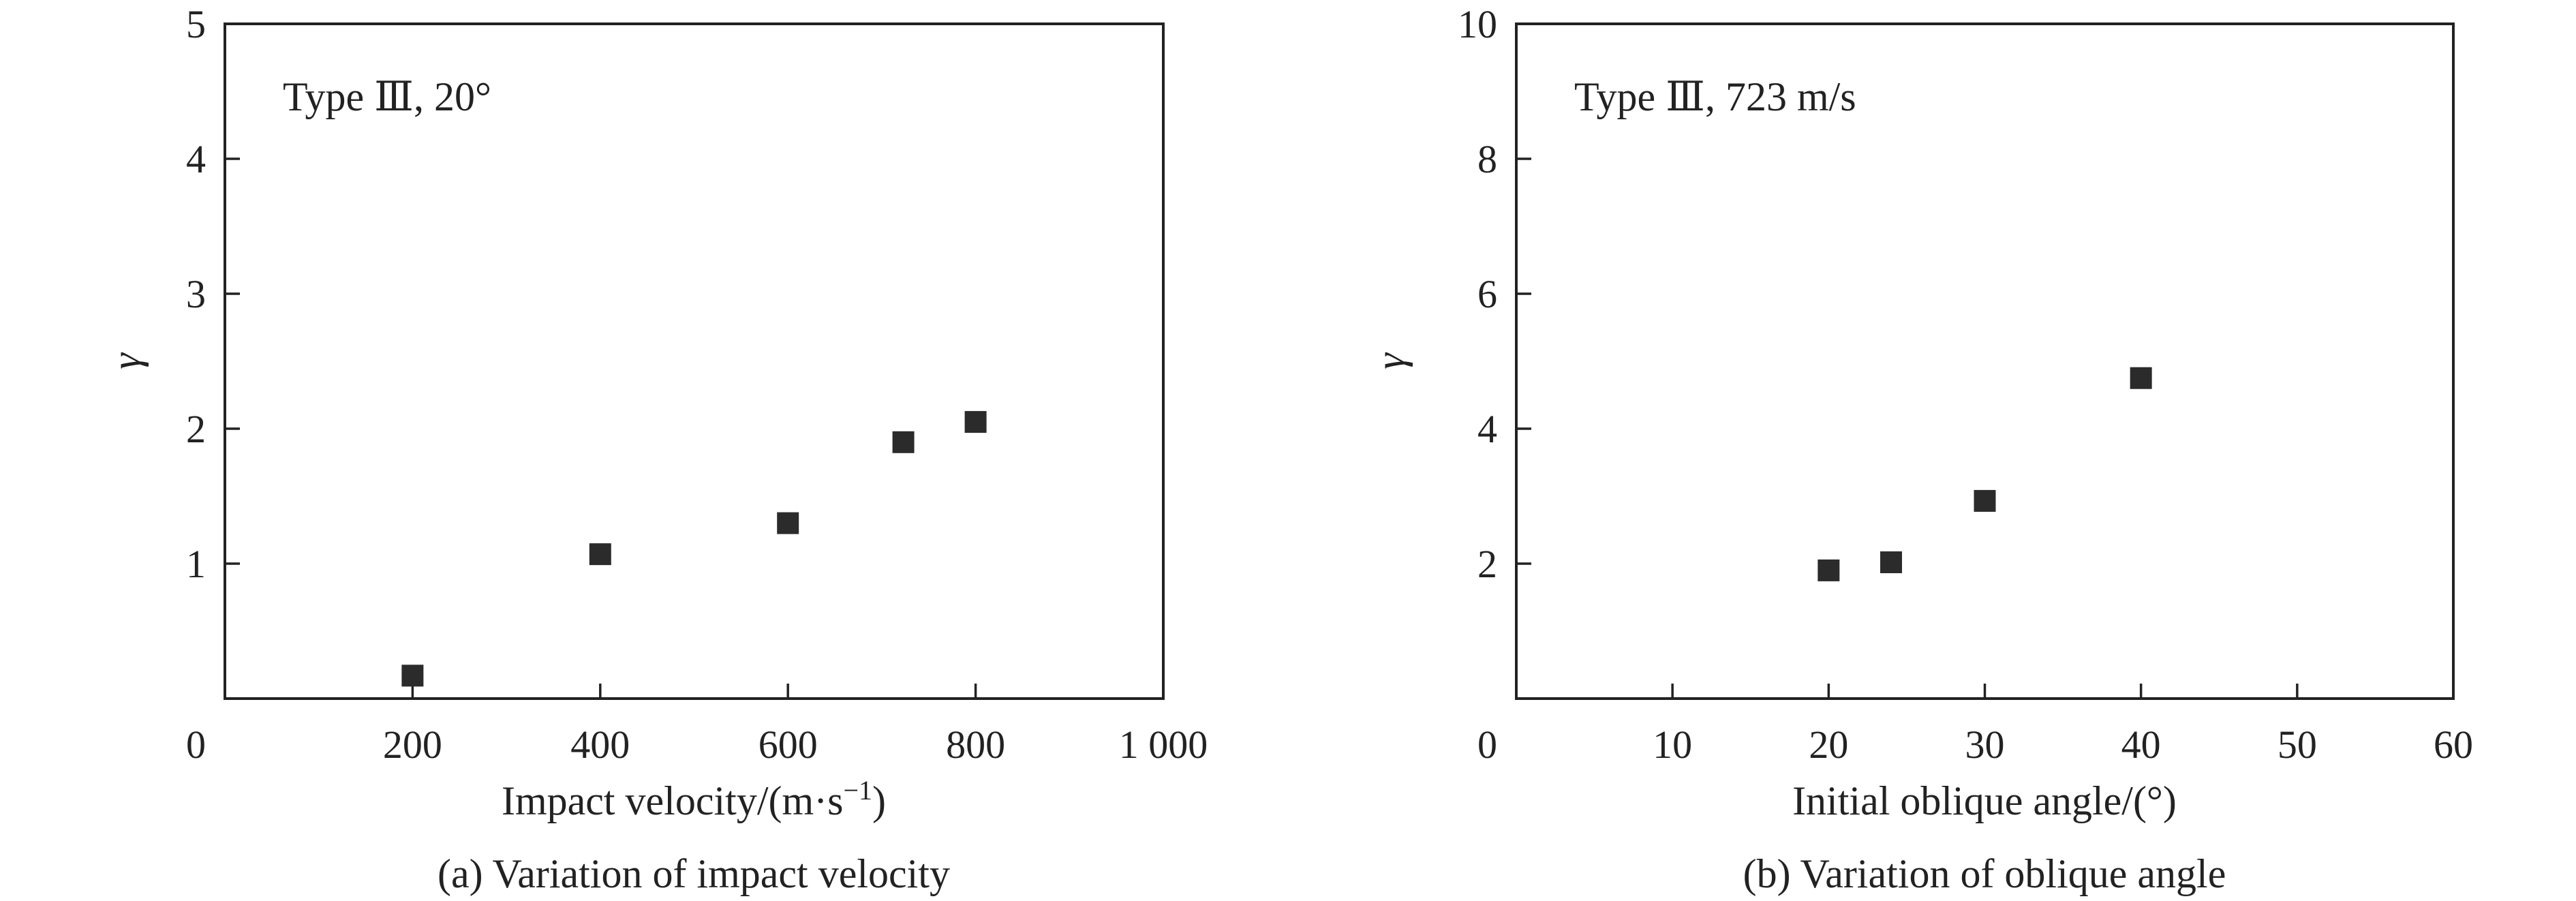 The image size is (2576, 901). What do you see at coordinates (600, 744) in the screenshot?
I see `panel-a-x-tick-label: 400` at bounding box center [600, 744].